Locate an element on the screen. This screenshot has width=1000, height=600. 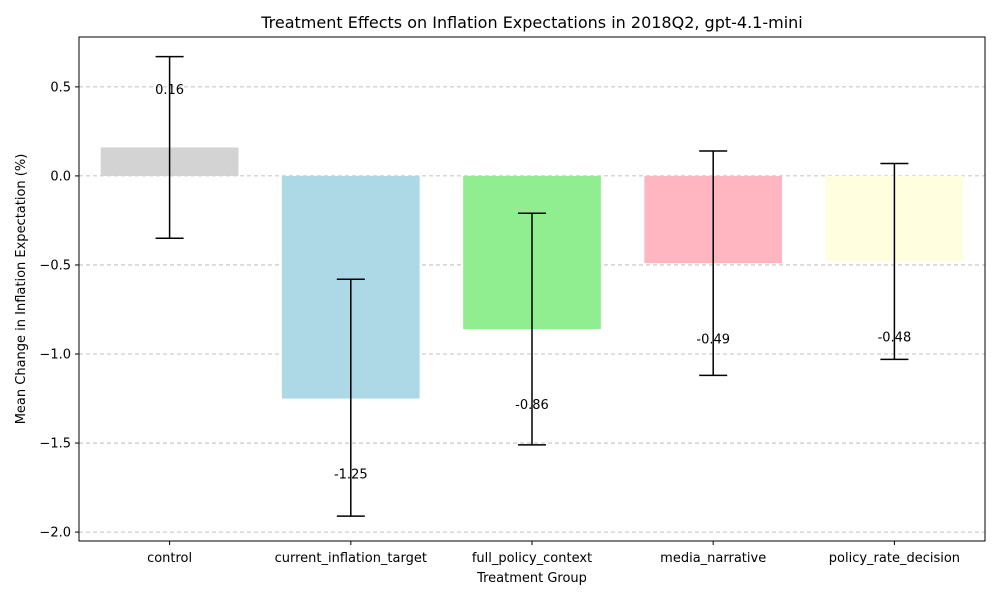
y-tick-label: −0.5 is located at coordinates (55, 265).